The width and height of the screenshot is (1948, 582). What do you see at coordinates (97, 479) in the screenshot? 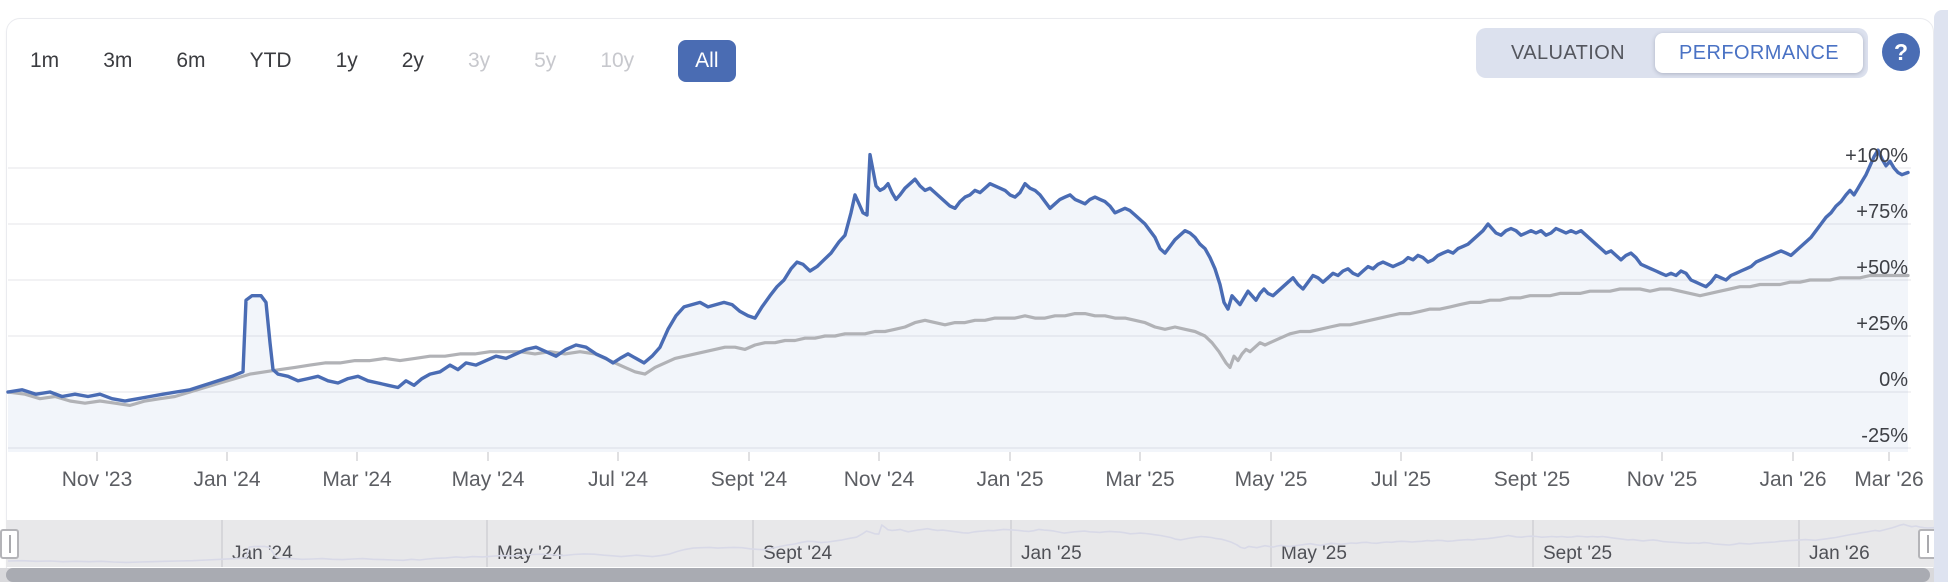
I see `svg-text: Nov '23` at bounding box center [97, 479].